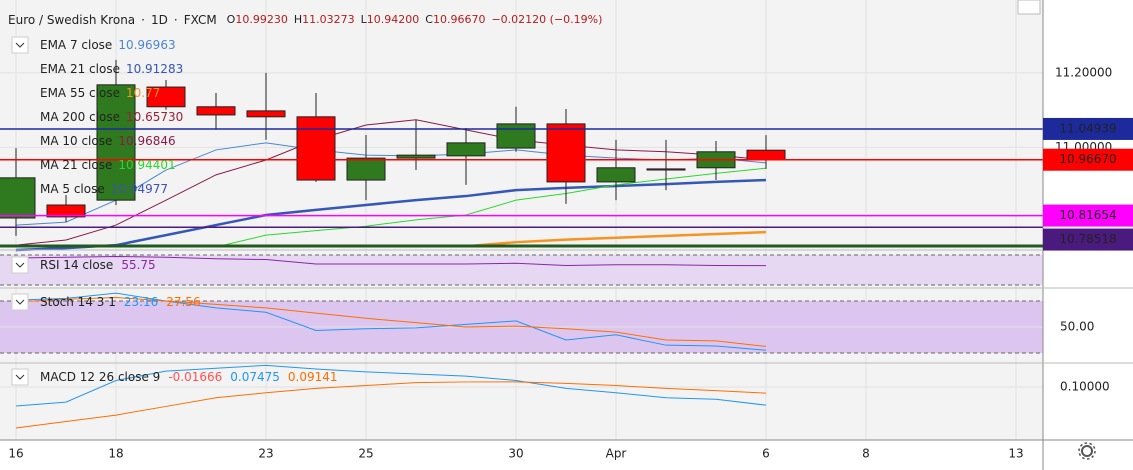 The height and width of the screenshot is (470, 1133). Describe the element at coordinates (521, 269) in the screenshot. I see `indicator-band` at that location.